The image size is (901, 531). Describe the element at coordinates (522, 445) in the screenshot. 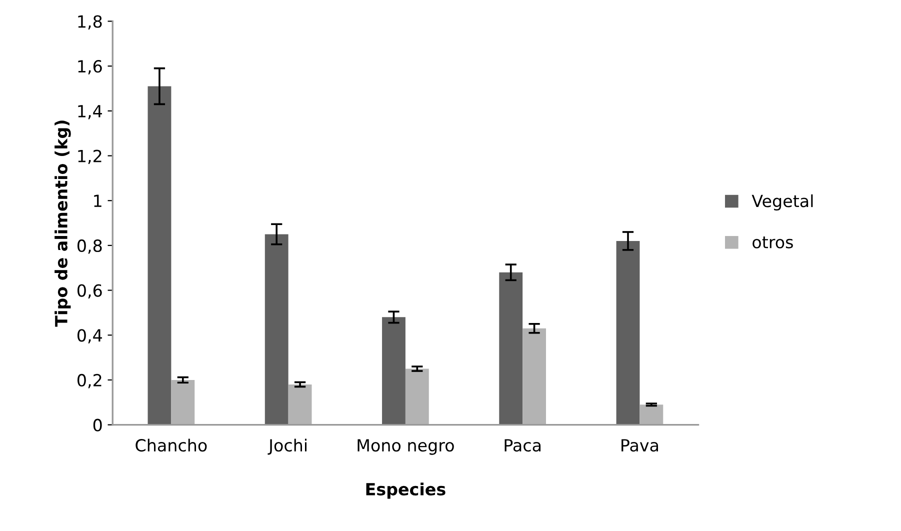

I see `x-tick-label: Paca` at that location.